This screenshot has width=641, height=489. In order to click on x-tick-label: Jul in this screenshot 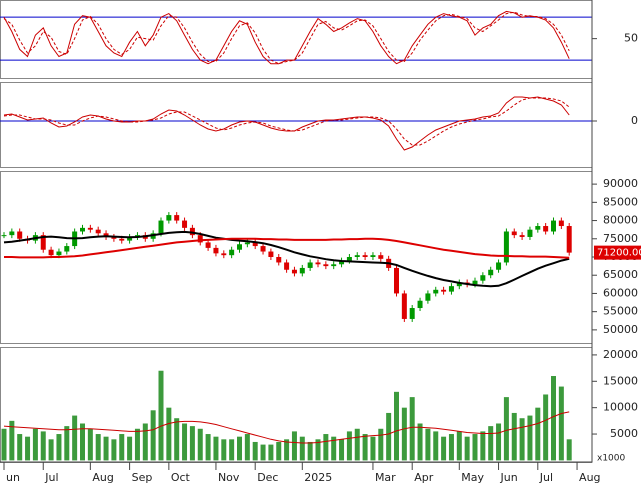, I will do `click(546, 477)`.